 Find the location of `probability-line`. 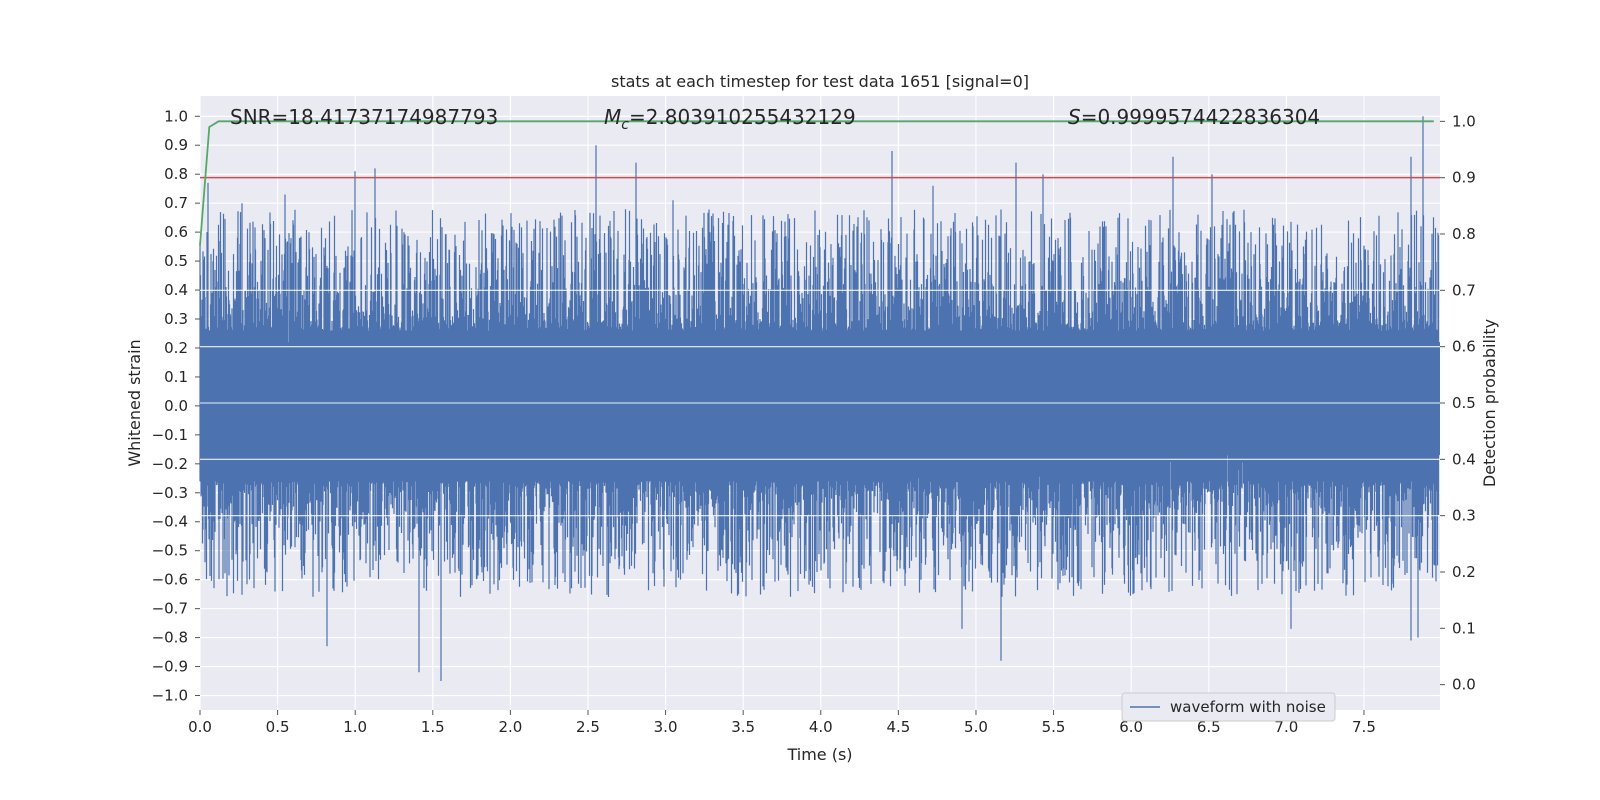

probability-line is located at coordinates (816, 183).